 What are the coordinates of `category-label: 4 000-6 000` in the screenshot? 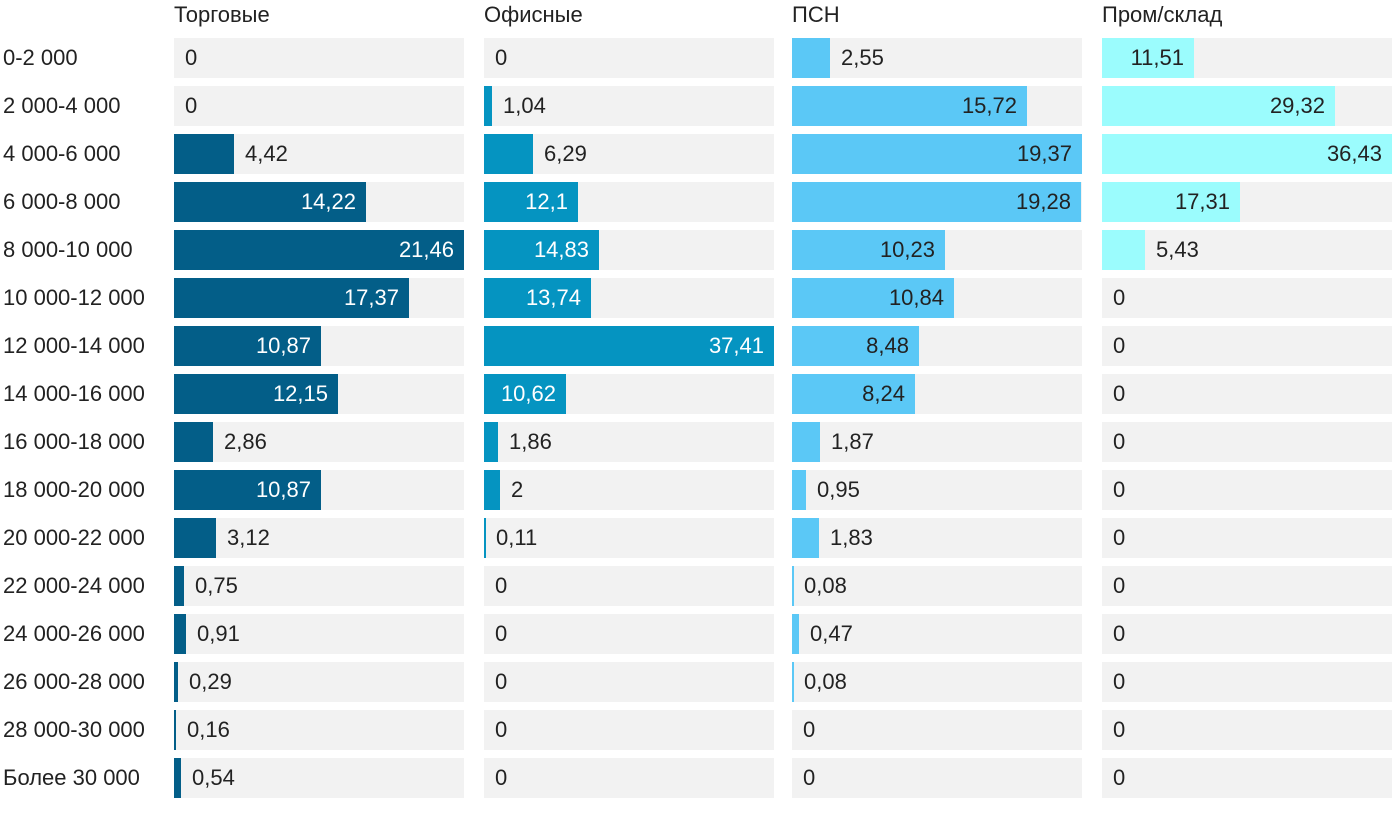 It's located at (62, 153).